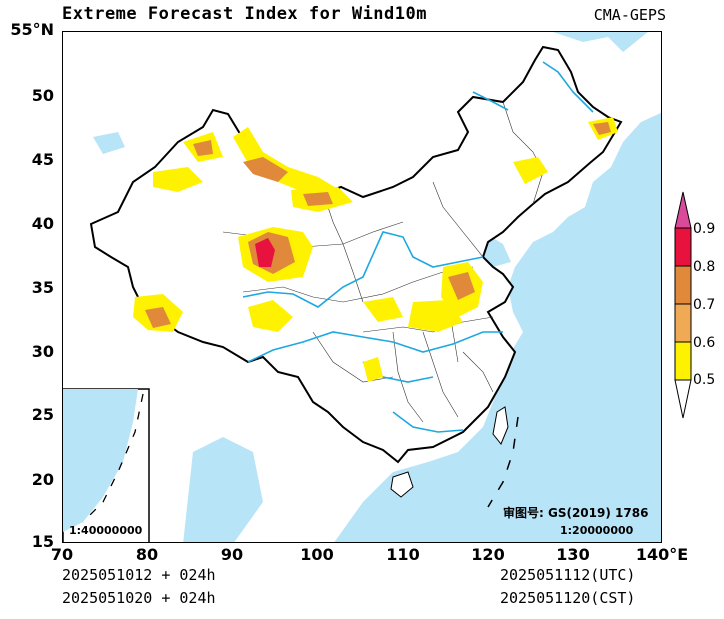 Image resolution: width=724 pixels, height=619 pixels. Describe the element at coordinates (106, 530) in the screenshot. I see `inset-scale: 1:40000000` at that location.